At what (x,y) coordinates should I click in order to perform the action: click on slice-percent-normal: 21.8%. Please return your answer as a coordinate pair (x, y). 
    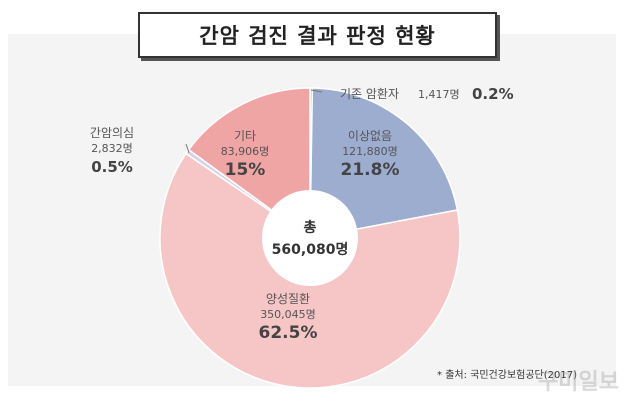
    Looking at the image, I should click on (370, 170).